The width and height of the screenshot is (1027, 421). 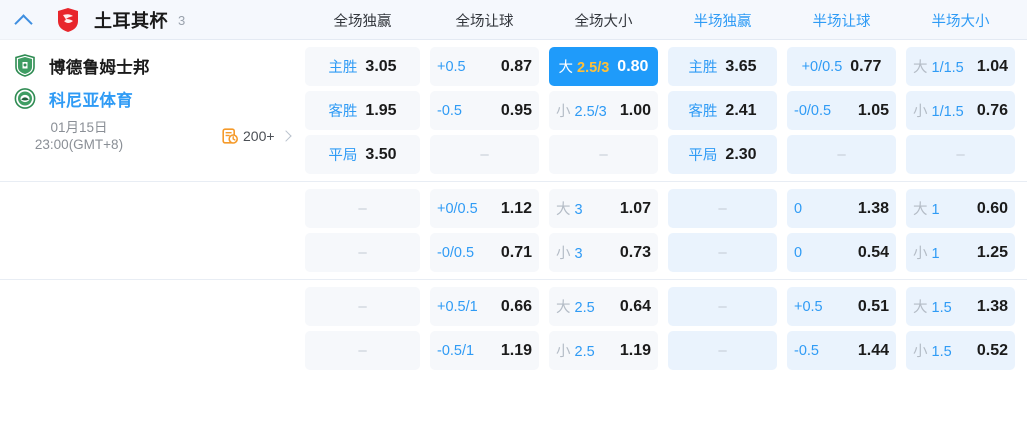 I want to click on odds-label: 主胜, so click(x=343, y=68).